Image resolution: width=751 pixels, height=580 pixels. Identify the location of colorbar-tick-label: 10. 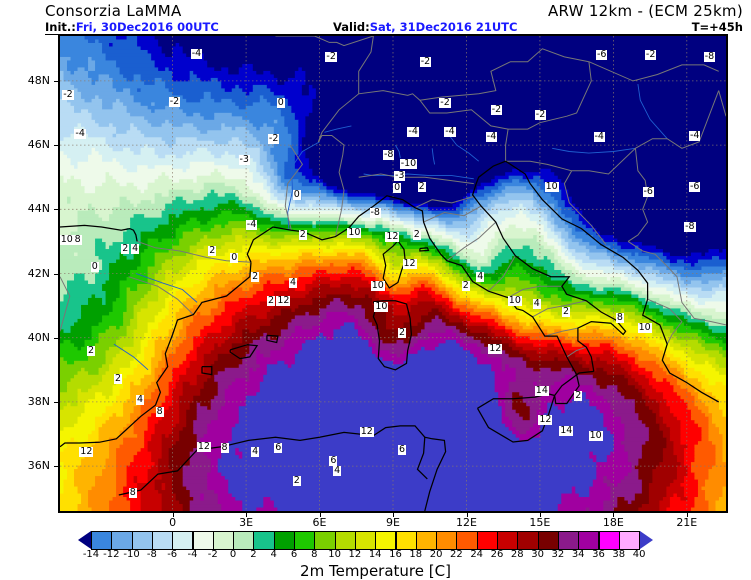
(334, 554).